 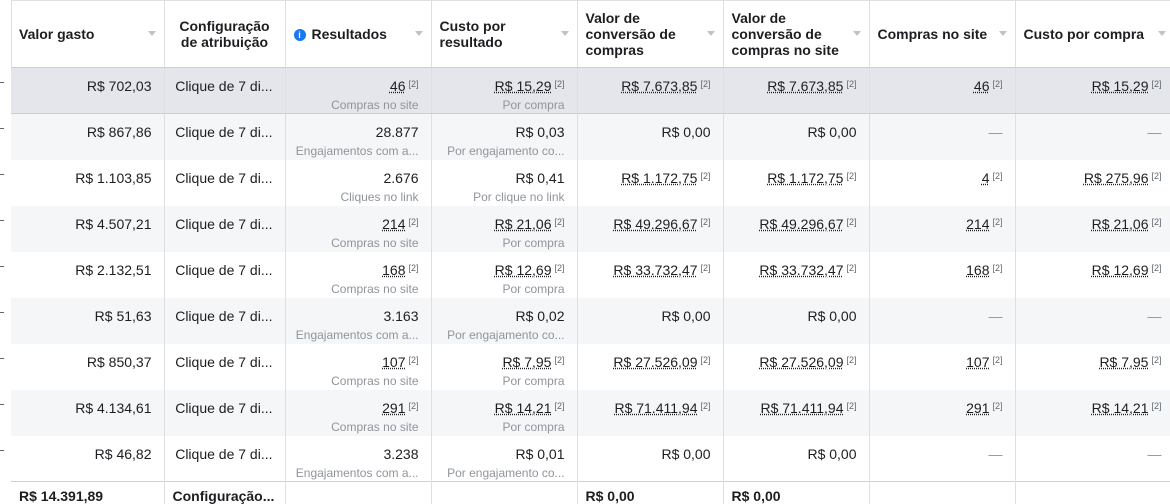 I want to click on compras-site-cell: 168[2], so click(x=942, y=275).